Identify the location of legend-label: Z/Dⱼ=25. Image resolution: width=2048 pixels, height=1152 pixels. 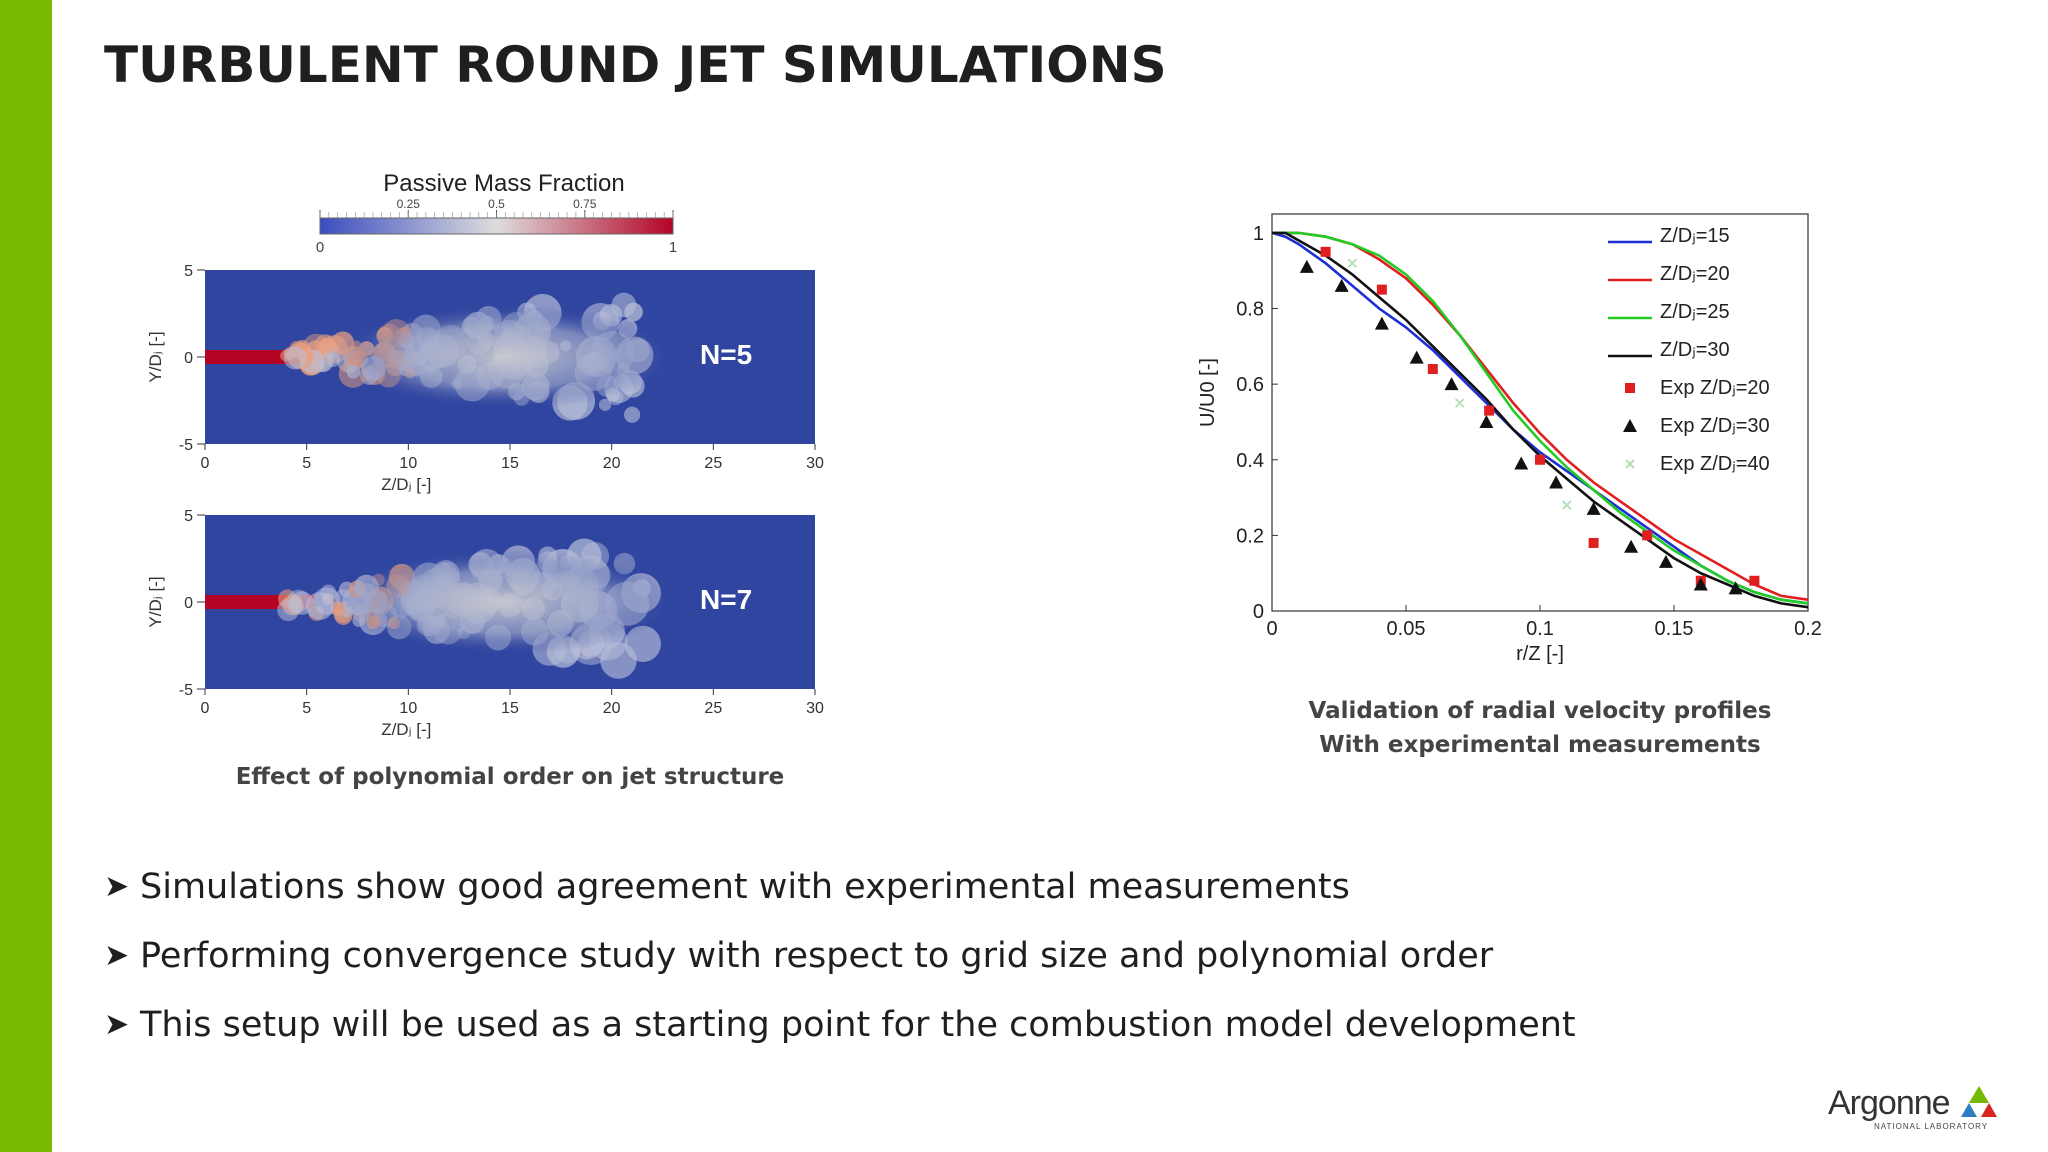
(1695, 312).